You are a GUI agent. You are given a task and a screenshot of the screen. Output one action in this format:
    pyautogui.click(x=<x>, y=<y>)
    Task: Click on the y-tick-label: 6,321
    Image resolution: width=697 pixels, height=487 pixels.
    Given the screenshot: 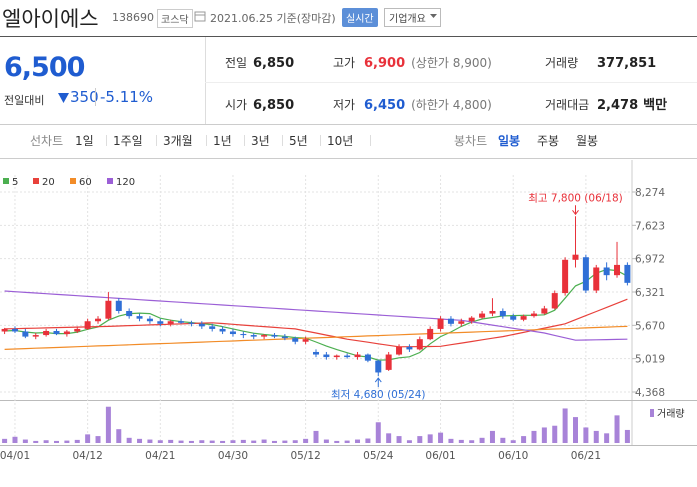 What is the action you would take?
    pyautogui.click(x=650, y=293)
    